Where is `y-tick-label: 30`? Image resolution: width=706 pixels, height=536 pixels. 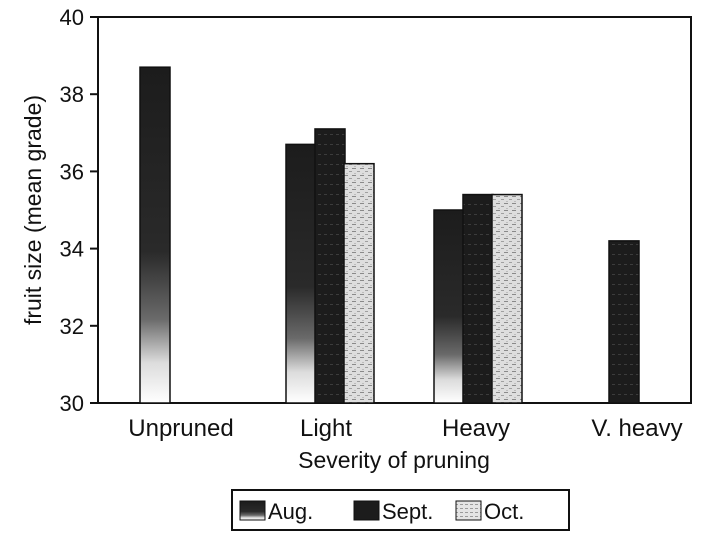
y-tick-label: 30 is located at coordinates (72, 403).